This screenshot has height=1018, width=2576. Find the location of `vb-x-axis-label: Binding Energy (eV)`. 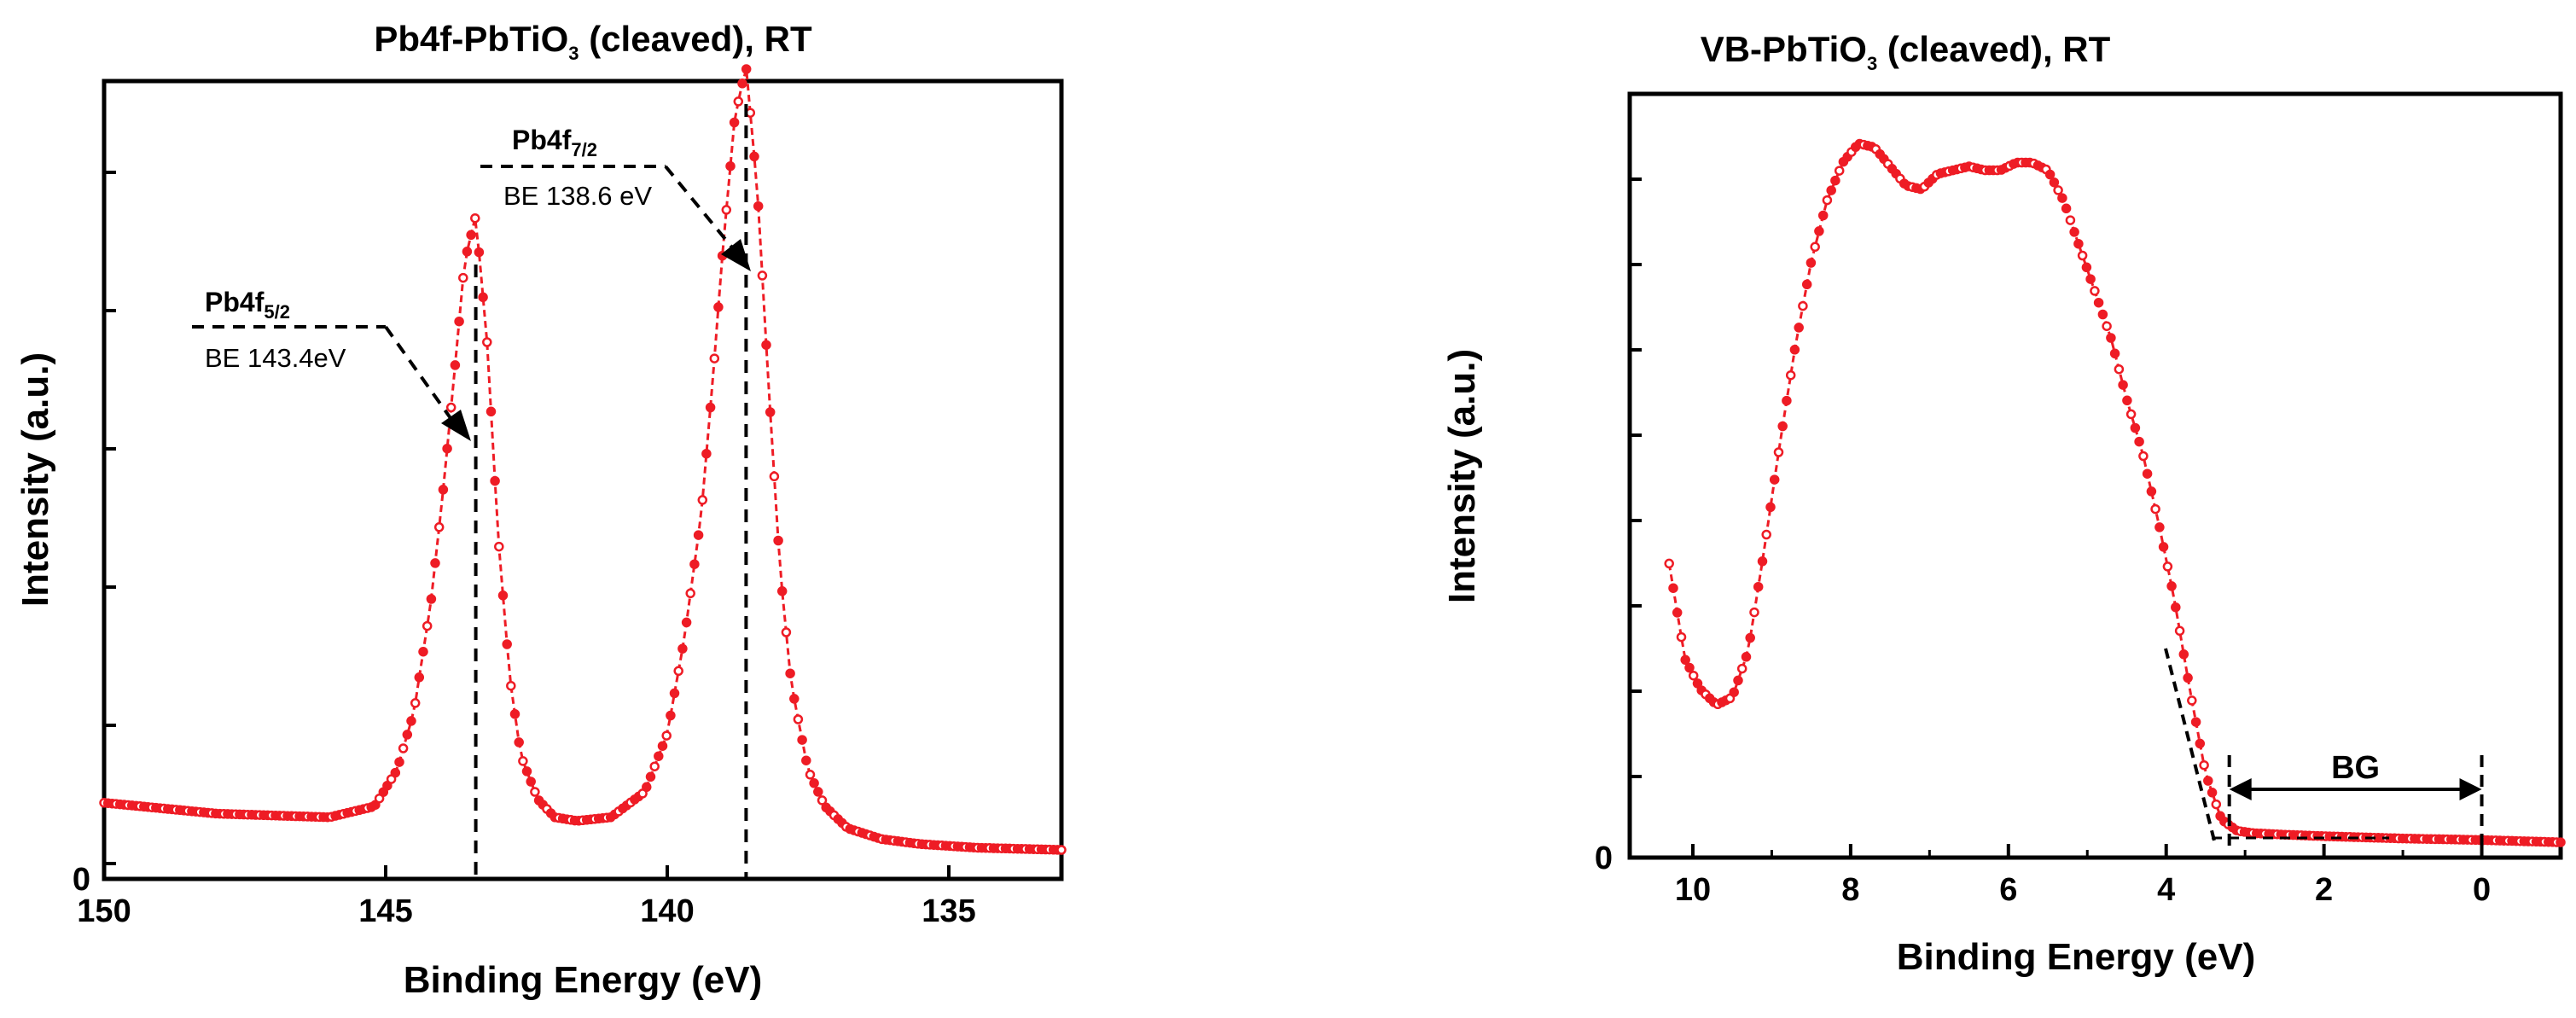

vb-x-axis-label: Binding Energy (eV) is located at coordinates (2076, 957).